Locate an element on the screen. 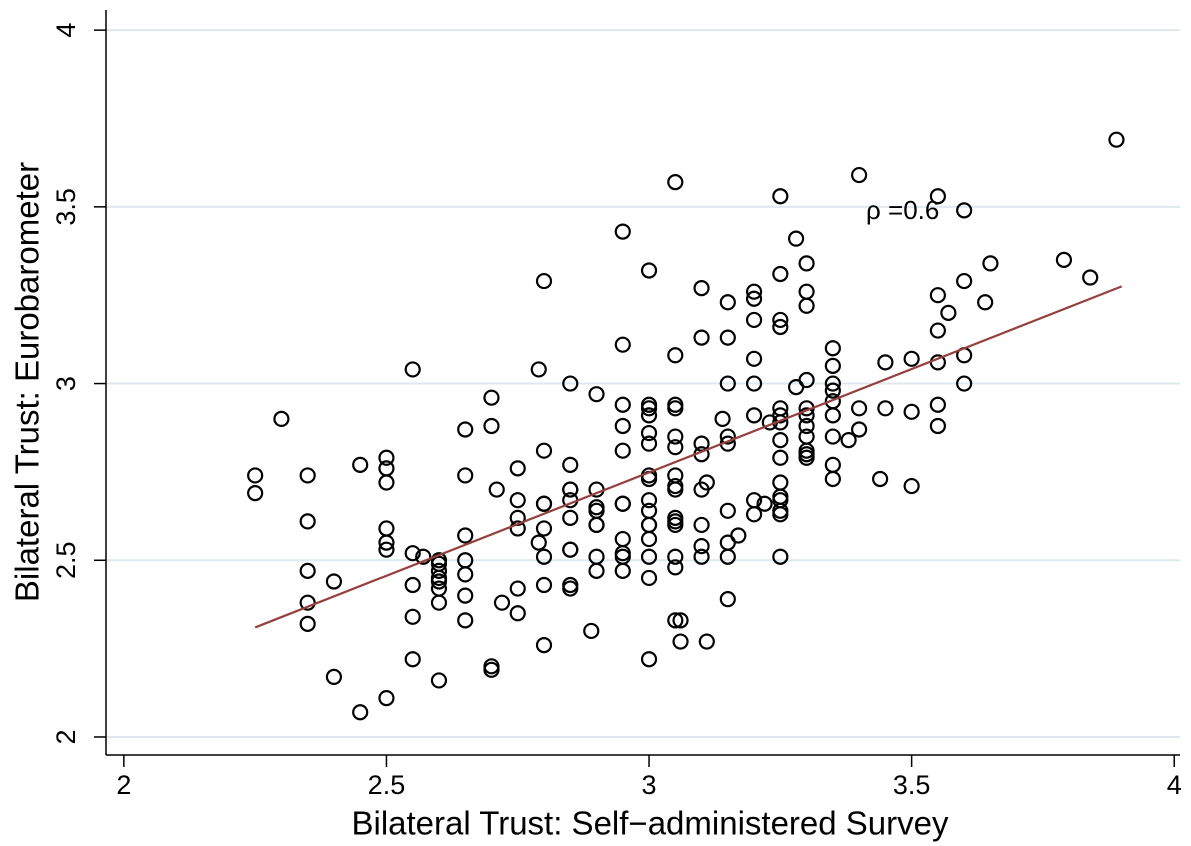 This screenshot has width=1191, height=846. y-tick-label: 2 is located at coordinates (66, 736).